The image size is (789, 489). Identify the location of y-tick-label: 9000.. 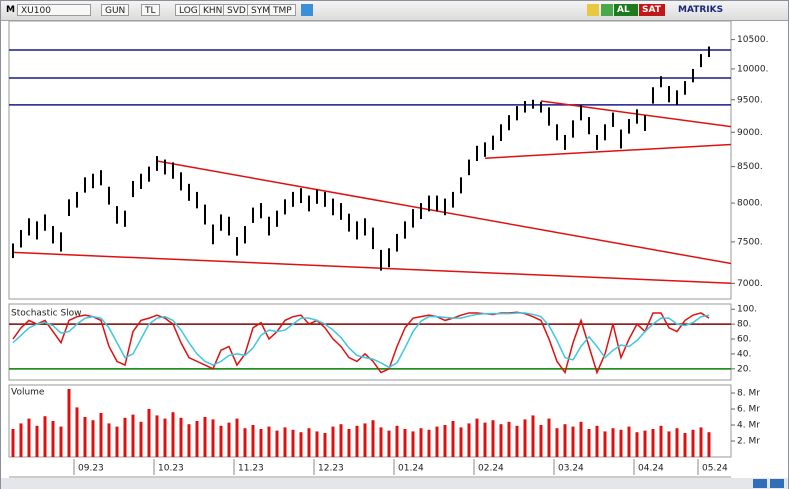
(750, 133).